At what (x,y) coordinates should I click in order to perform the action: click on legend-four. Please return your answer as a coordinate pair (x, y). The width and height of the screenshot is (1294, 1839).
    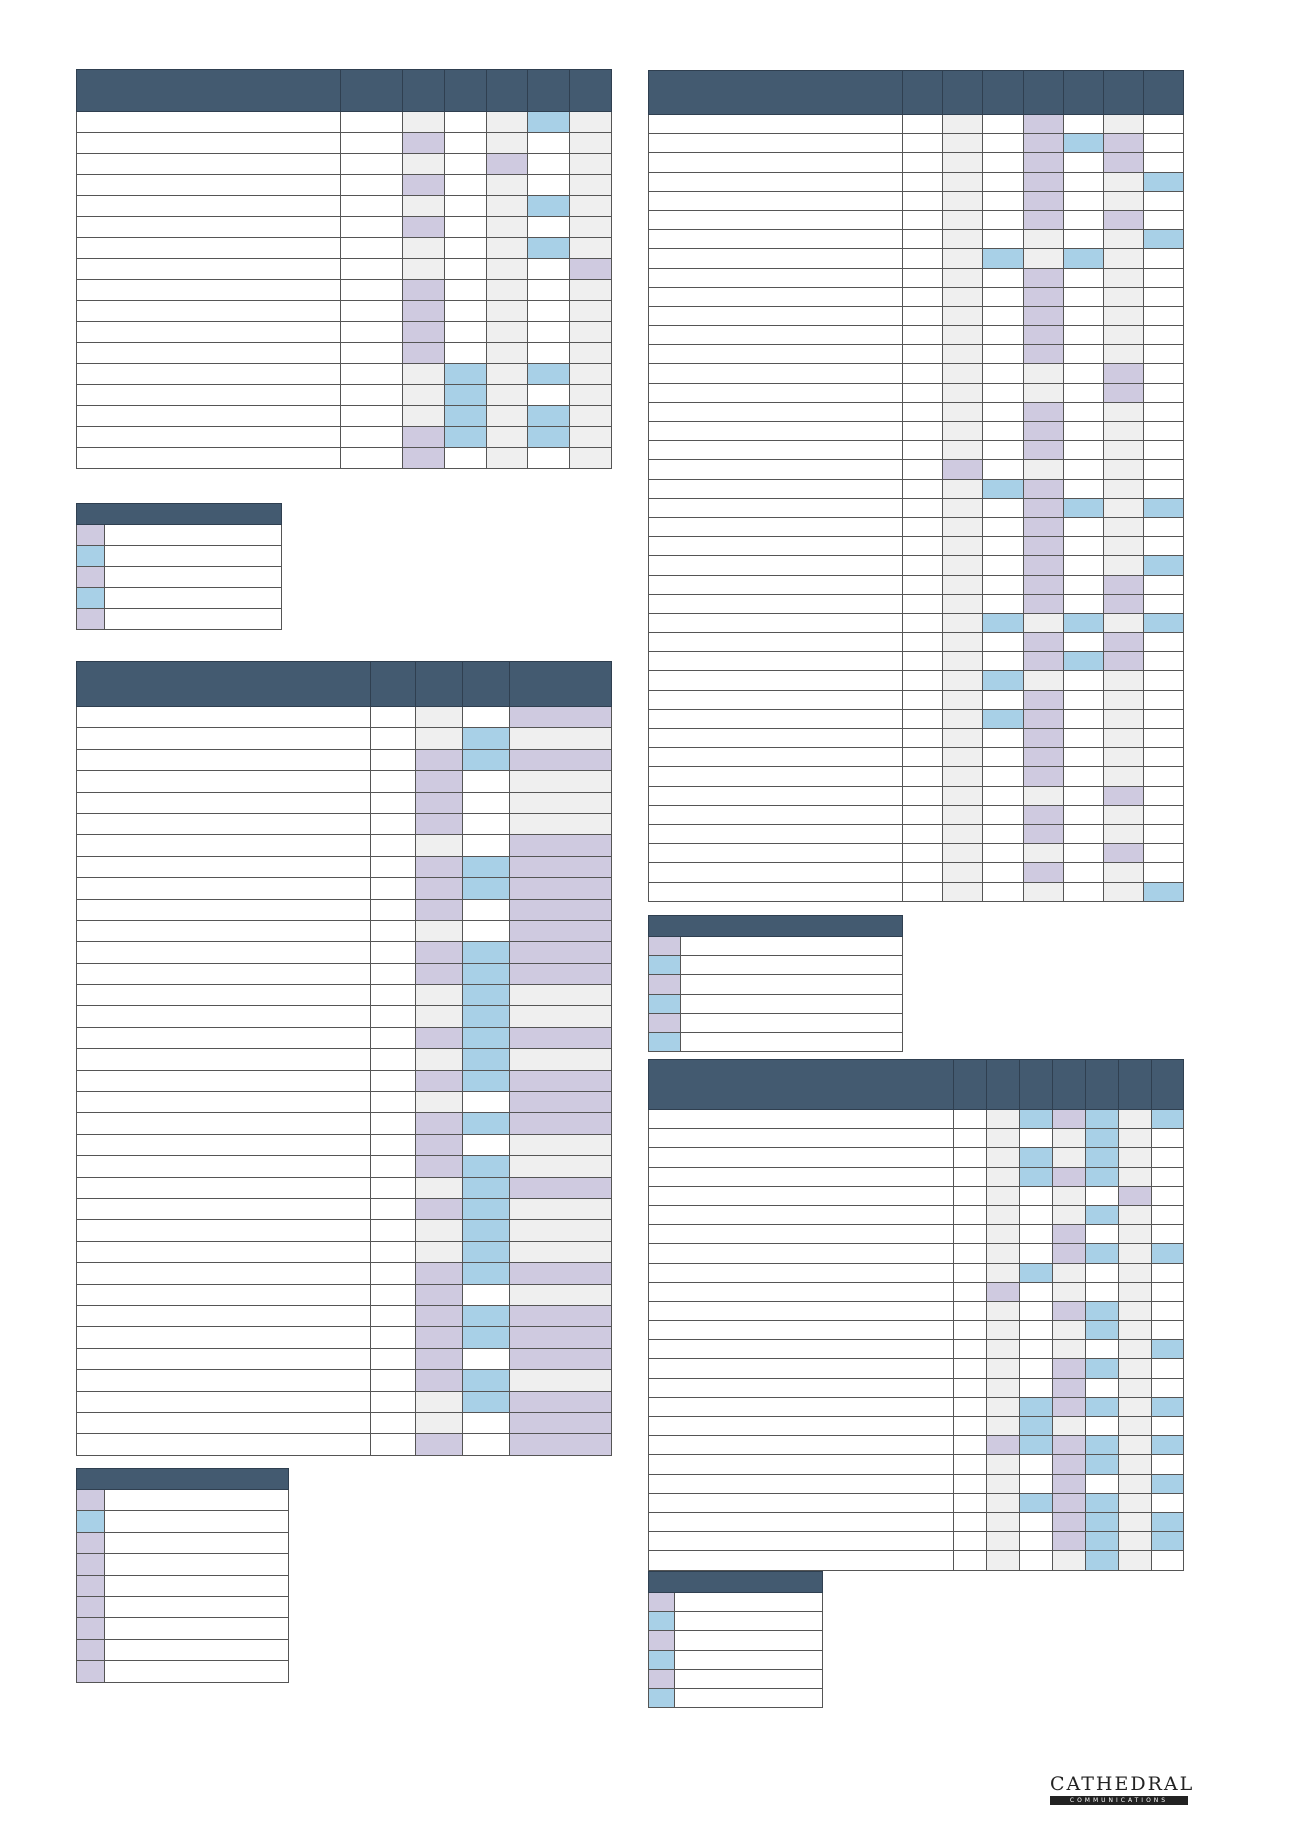
    Looking at the image, I should click on (735, 1640).